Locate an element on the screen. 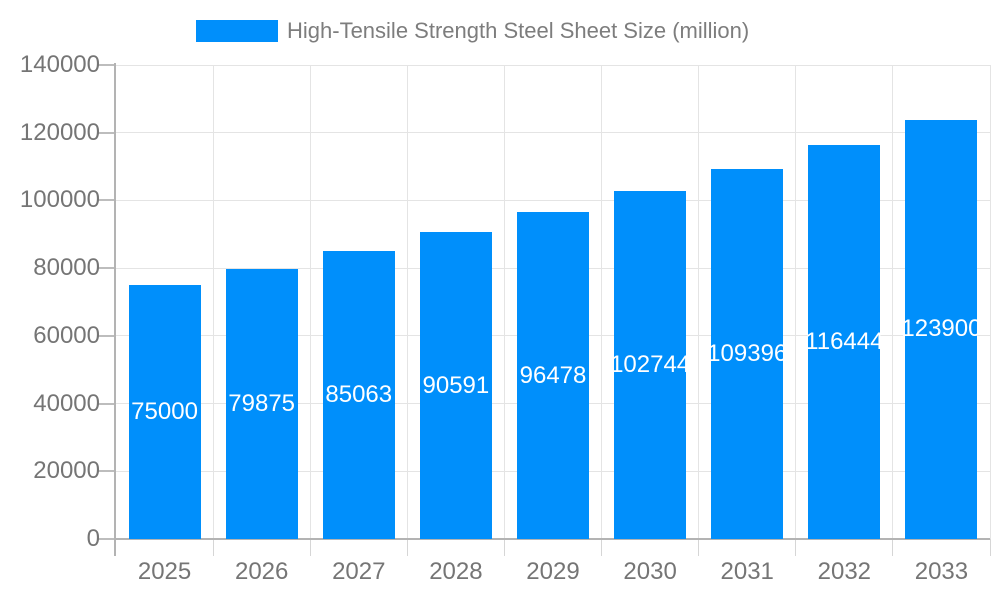 This screenshot has width=1000, height=600. y-axis-line is located at coordinates (115, 309).